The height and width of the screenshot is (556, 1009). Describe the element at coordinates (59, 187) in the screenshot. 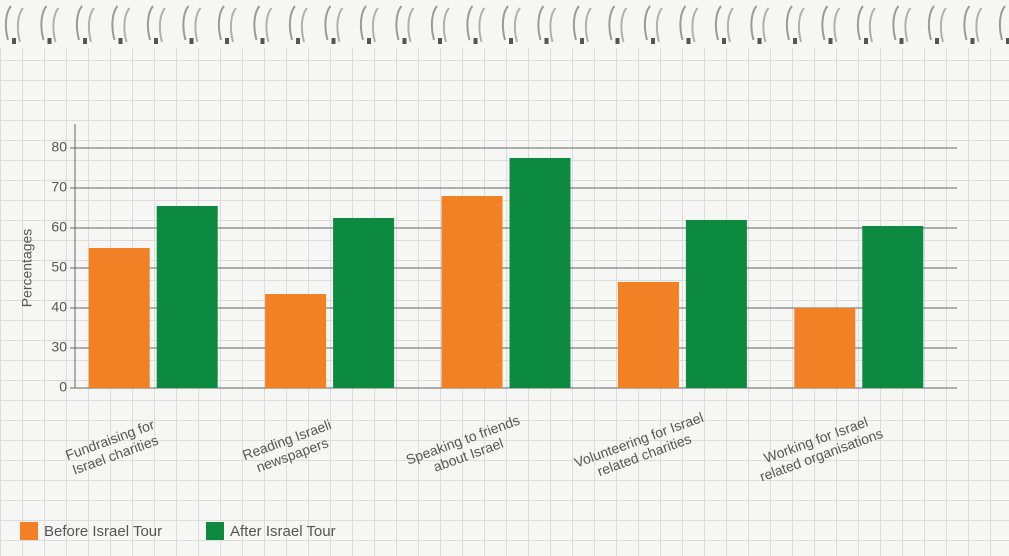

I see `y-tick-label: 70` at that location.